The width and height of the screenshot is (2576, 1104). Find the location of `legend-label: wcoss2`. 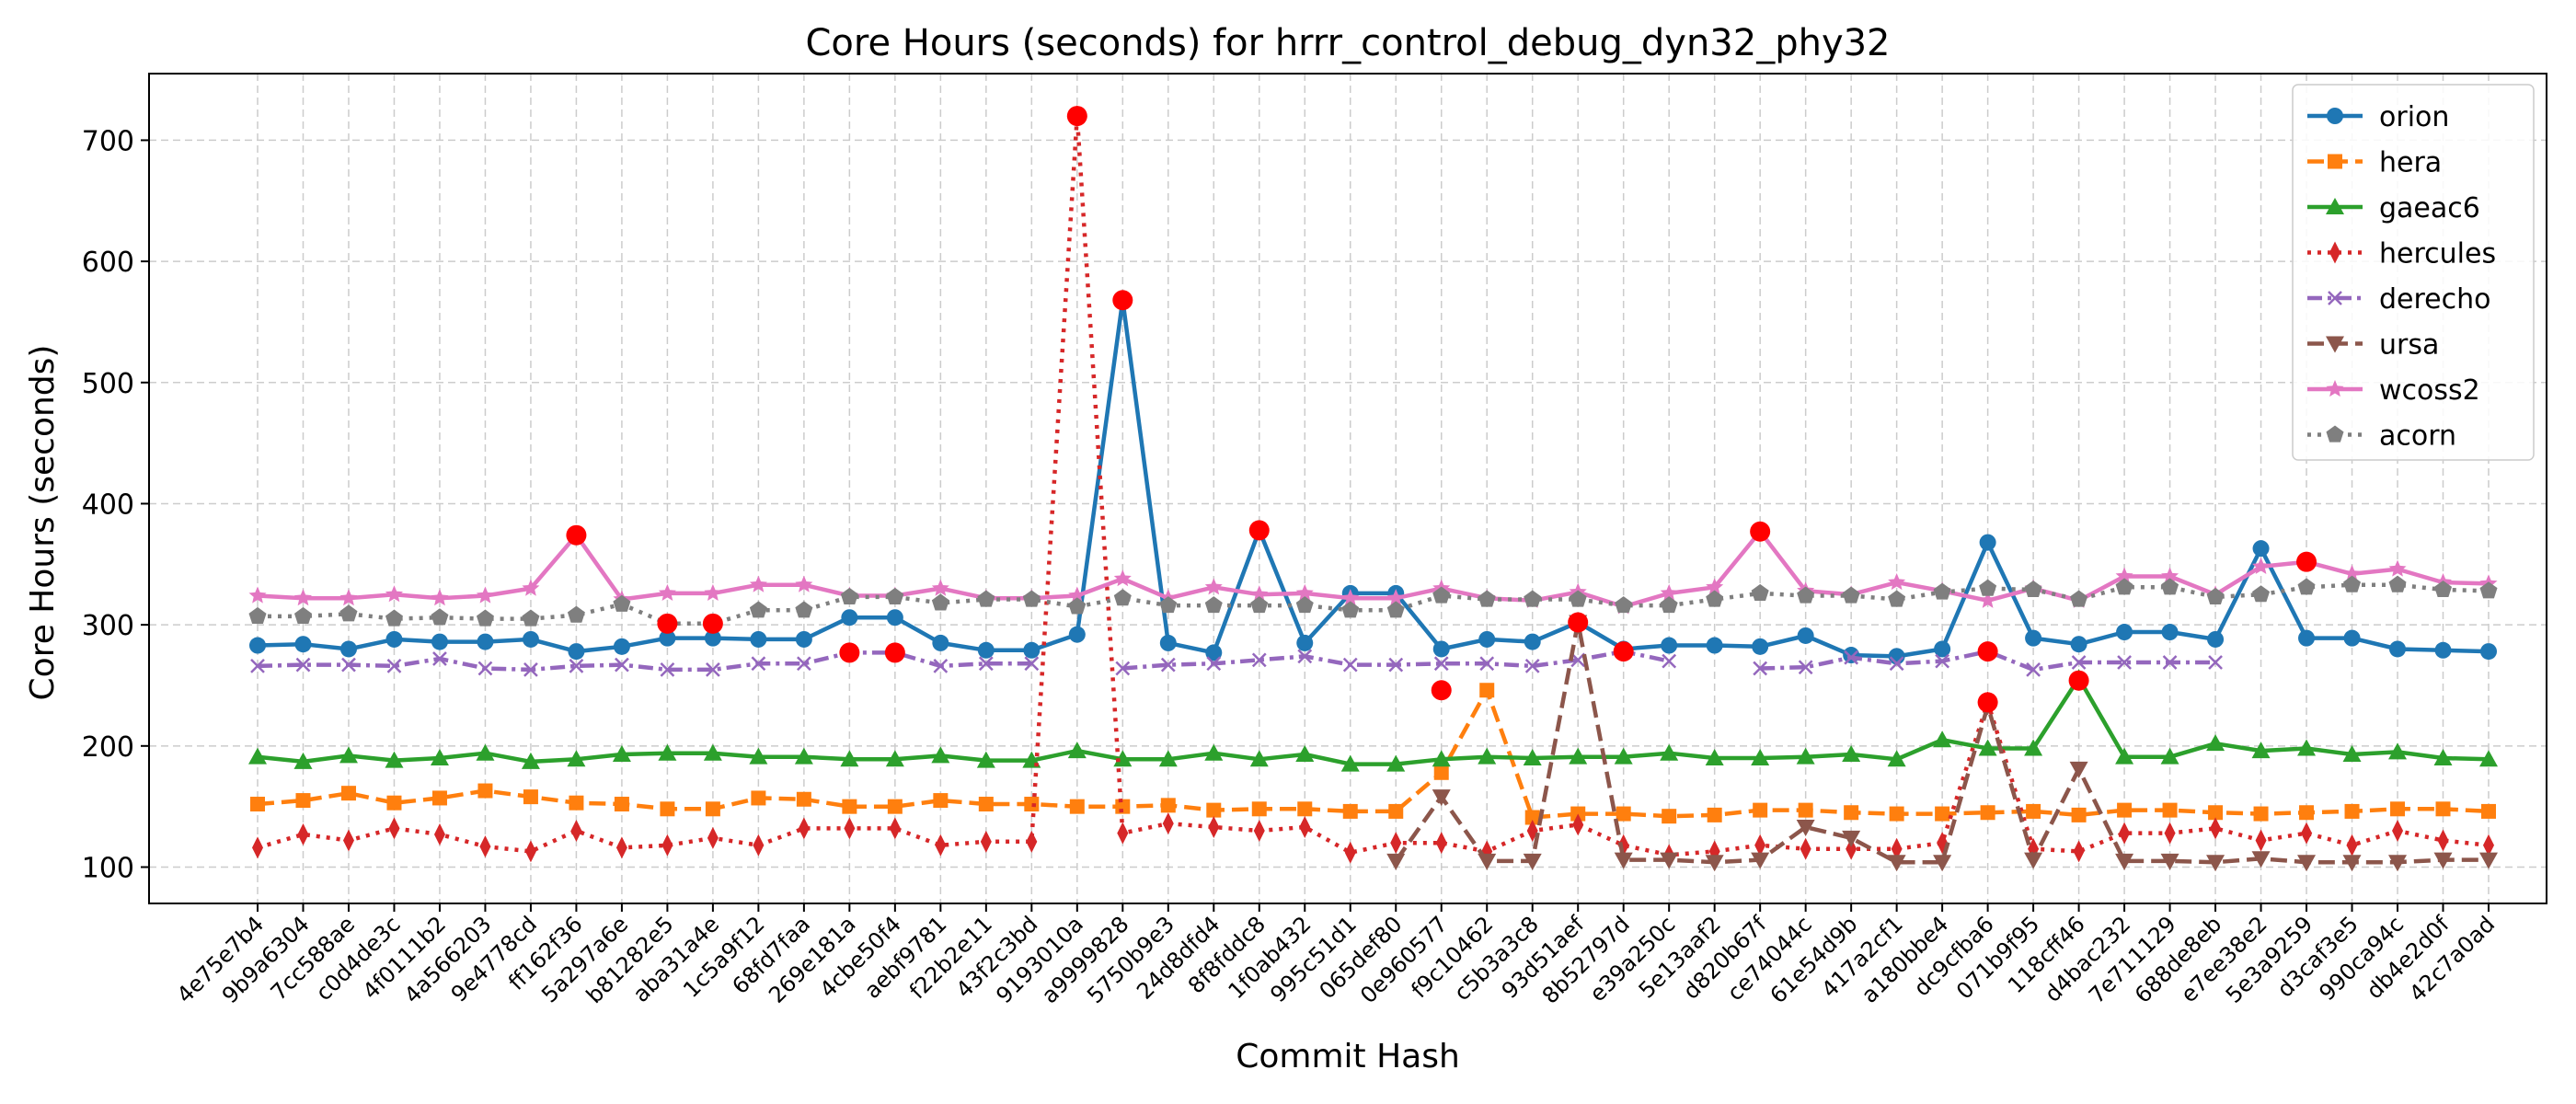

legend-label: wcoss2 is located at coordinates (2429, 390).